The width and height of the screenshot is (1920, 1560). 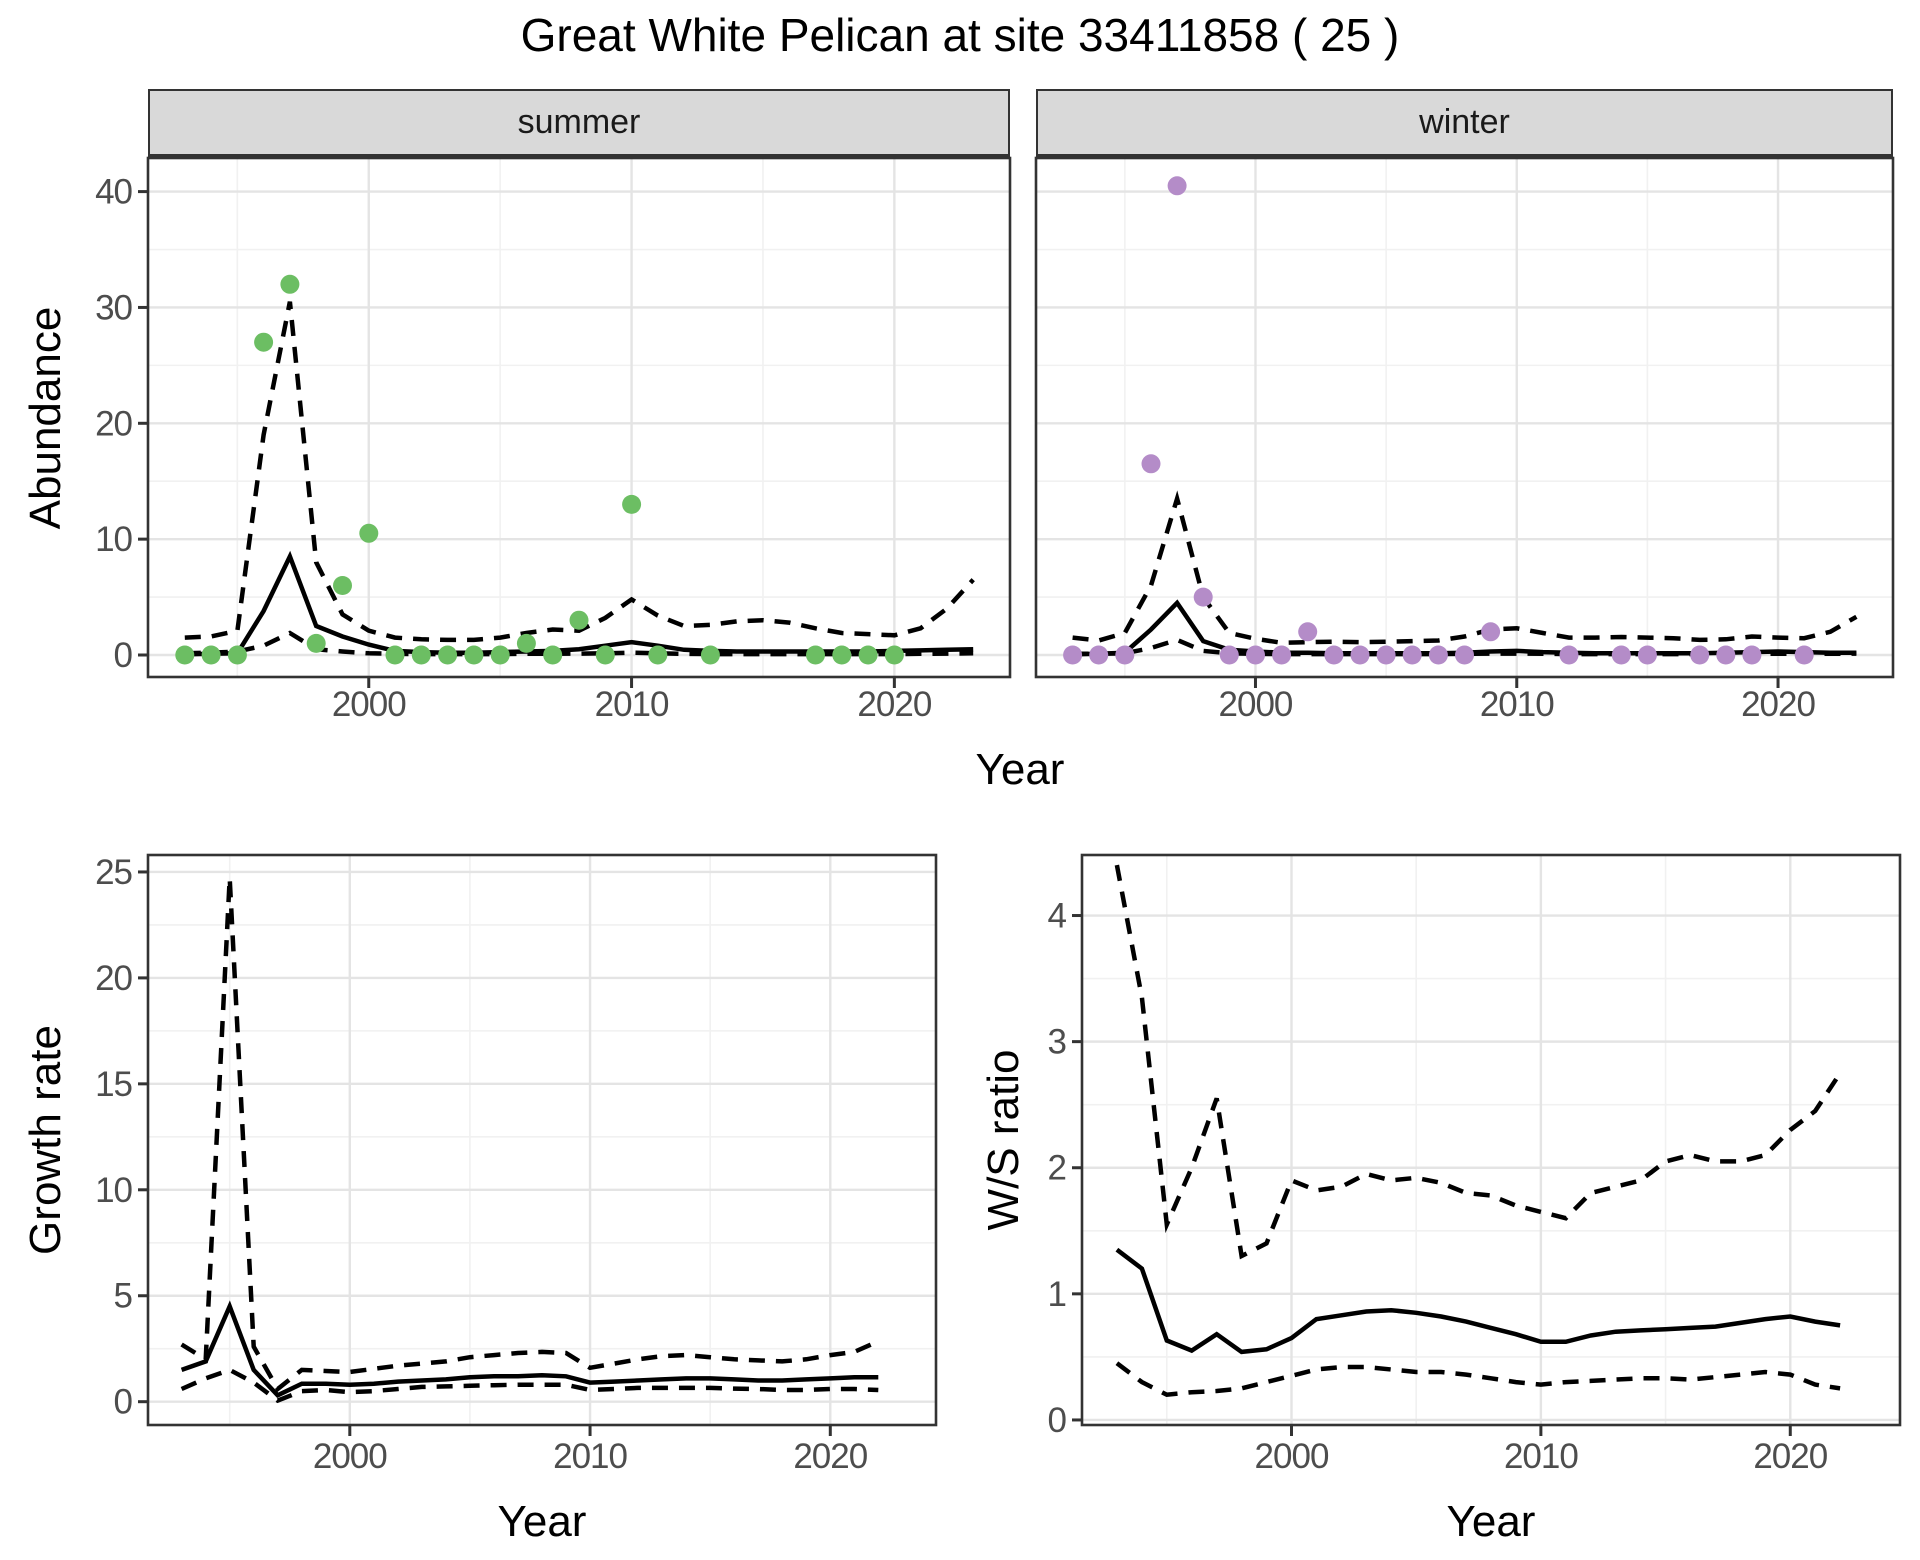 I want to click on y-axis-label-ws-ratio: W/S ratio, so click(x=1003, y=1140).